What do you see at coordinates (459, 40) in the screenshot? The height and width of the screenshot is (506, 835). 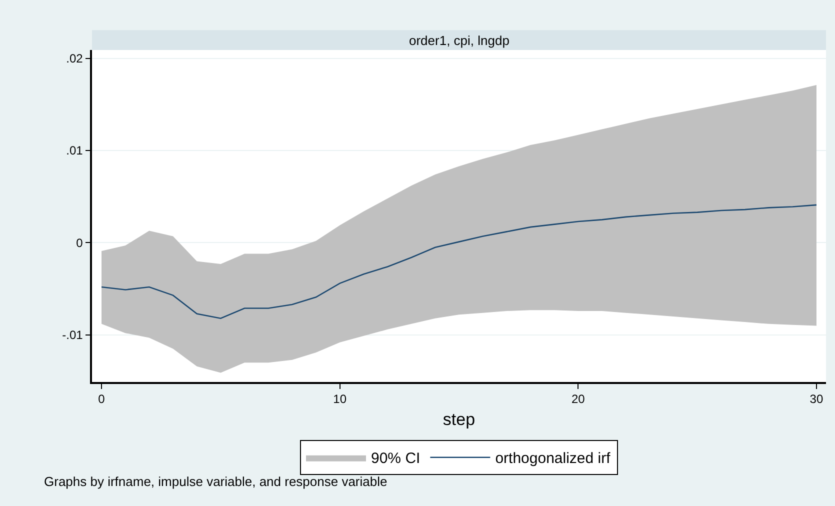 I see `chart-title: order1, cpi, lngdp` at bounding box center [459, 40].